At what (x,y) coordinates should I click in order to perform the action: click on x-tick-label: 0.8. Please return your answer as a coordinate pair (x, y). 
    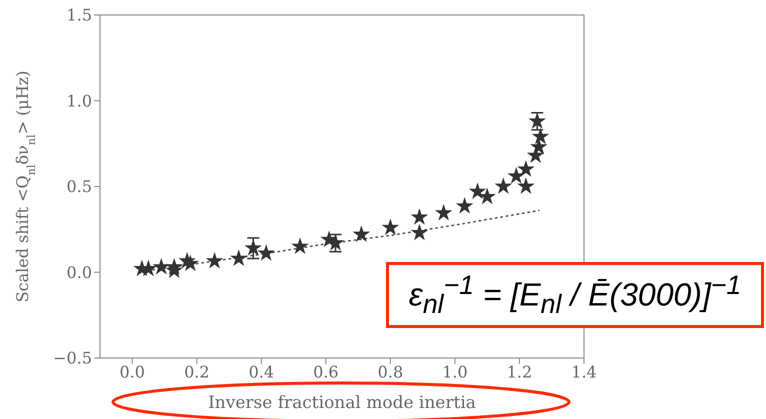
    Looking at the image, I should click on (391, 372).